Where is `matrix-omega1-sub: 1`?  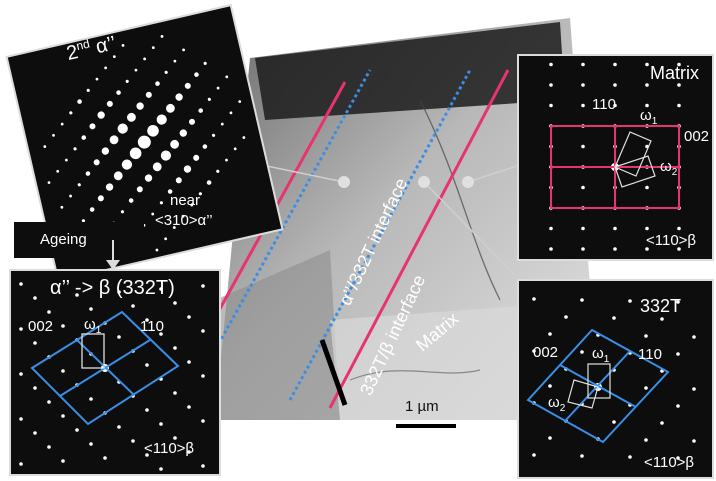
matrix-omega1-sub: 1 is located at coordinates (654, 121).